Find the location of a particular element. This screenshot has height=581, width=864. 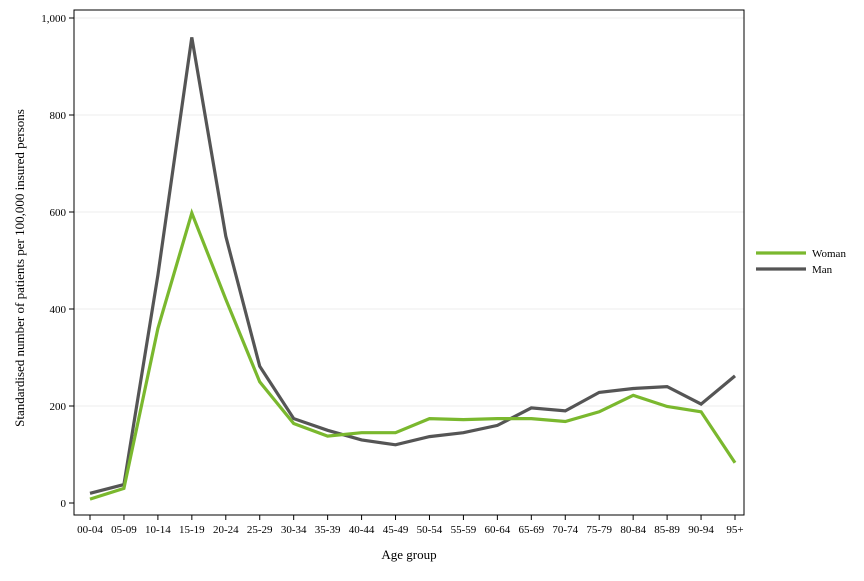

x-tick-label: 70-74 is located at coordinates (565, 530).